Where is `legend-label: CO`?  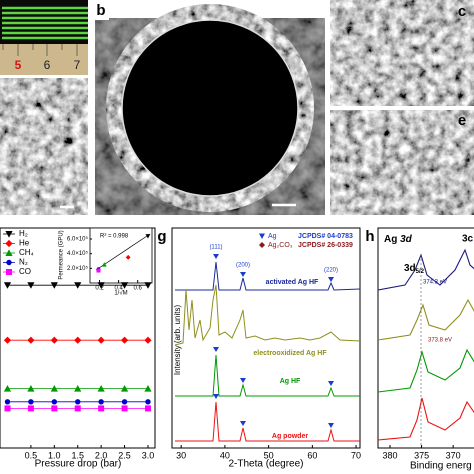
legend-label: CO is located at coordinates (25, 271).